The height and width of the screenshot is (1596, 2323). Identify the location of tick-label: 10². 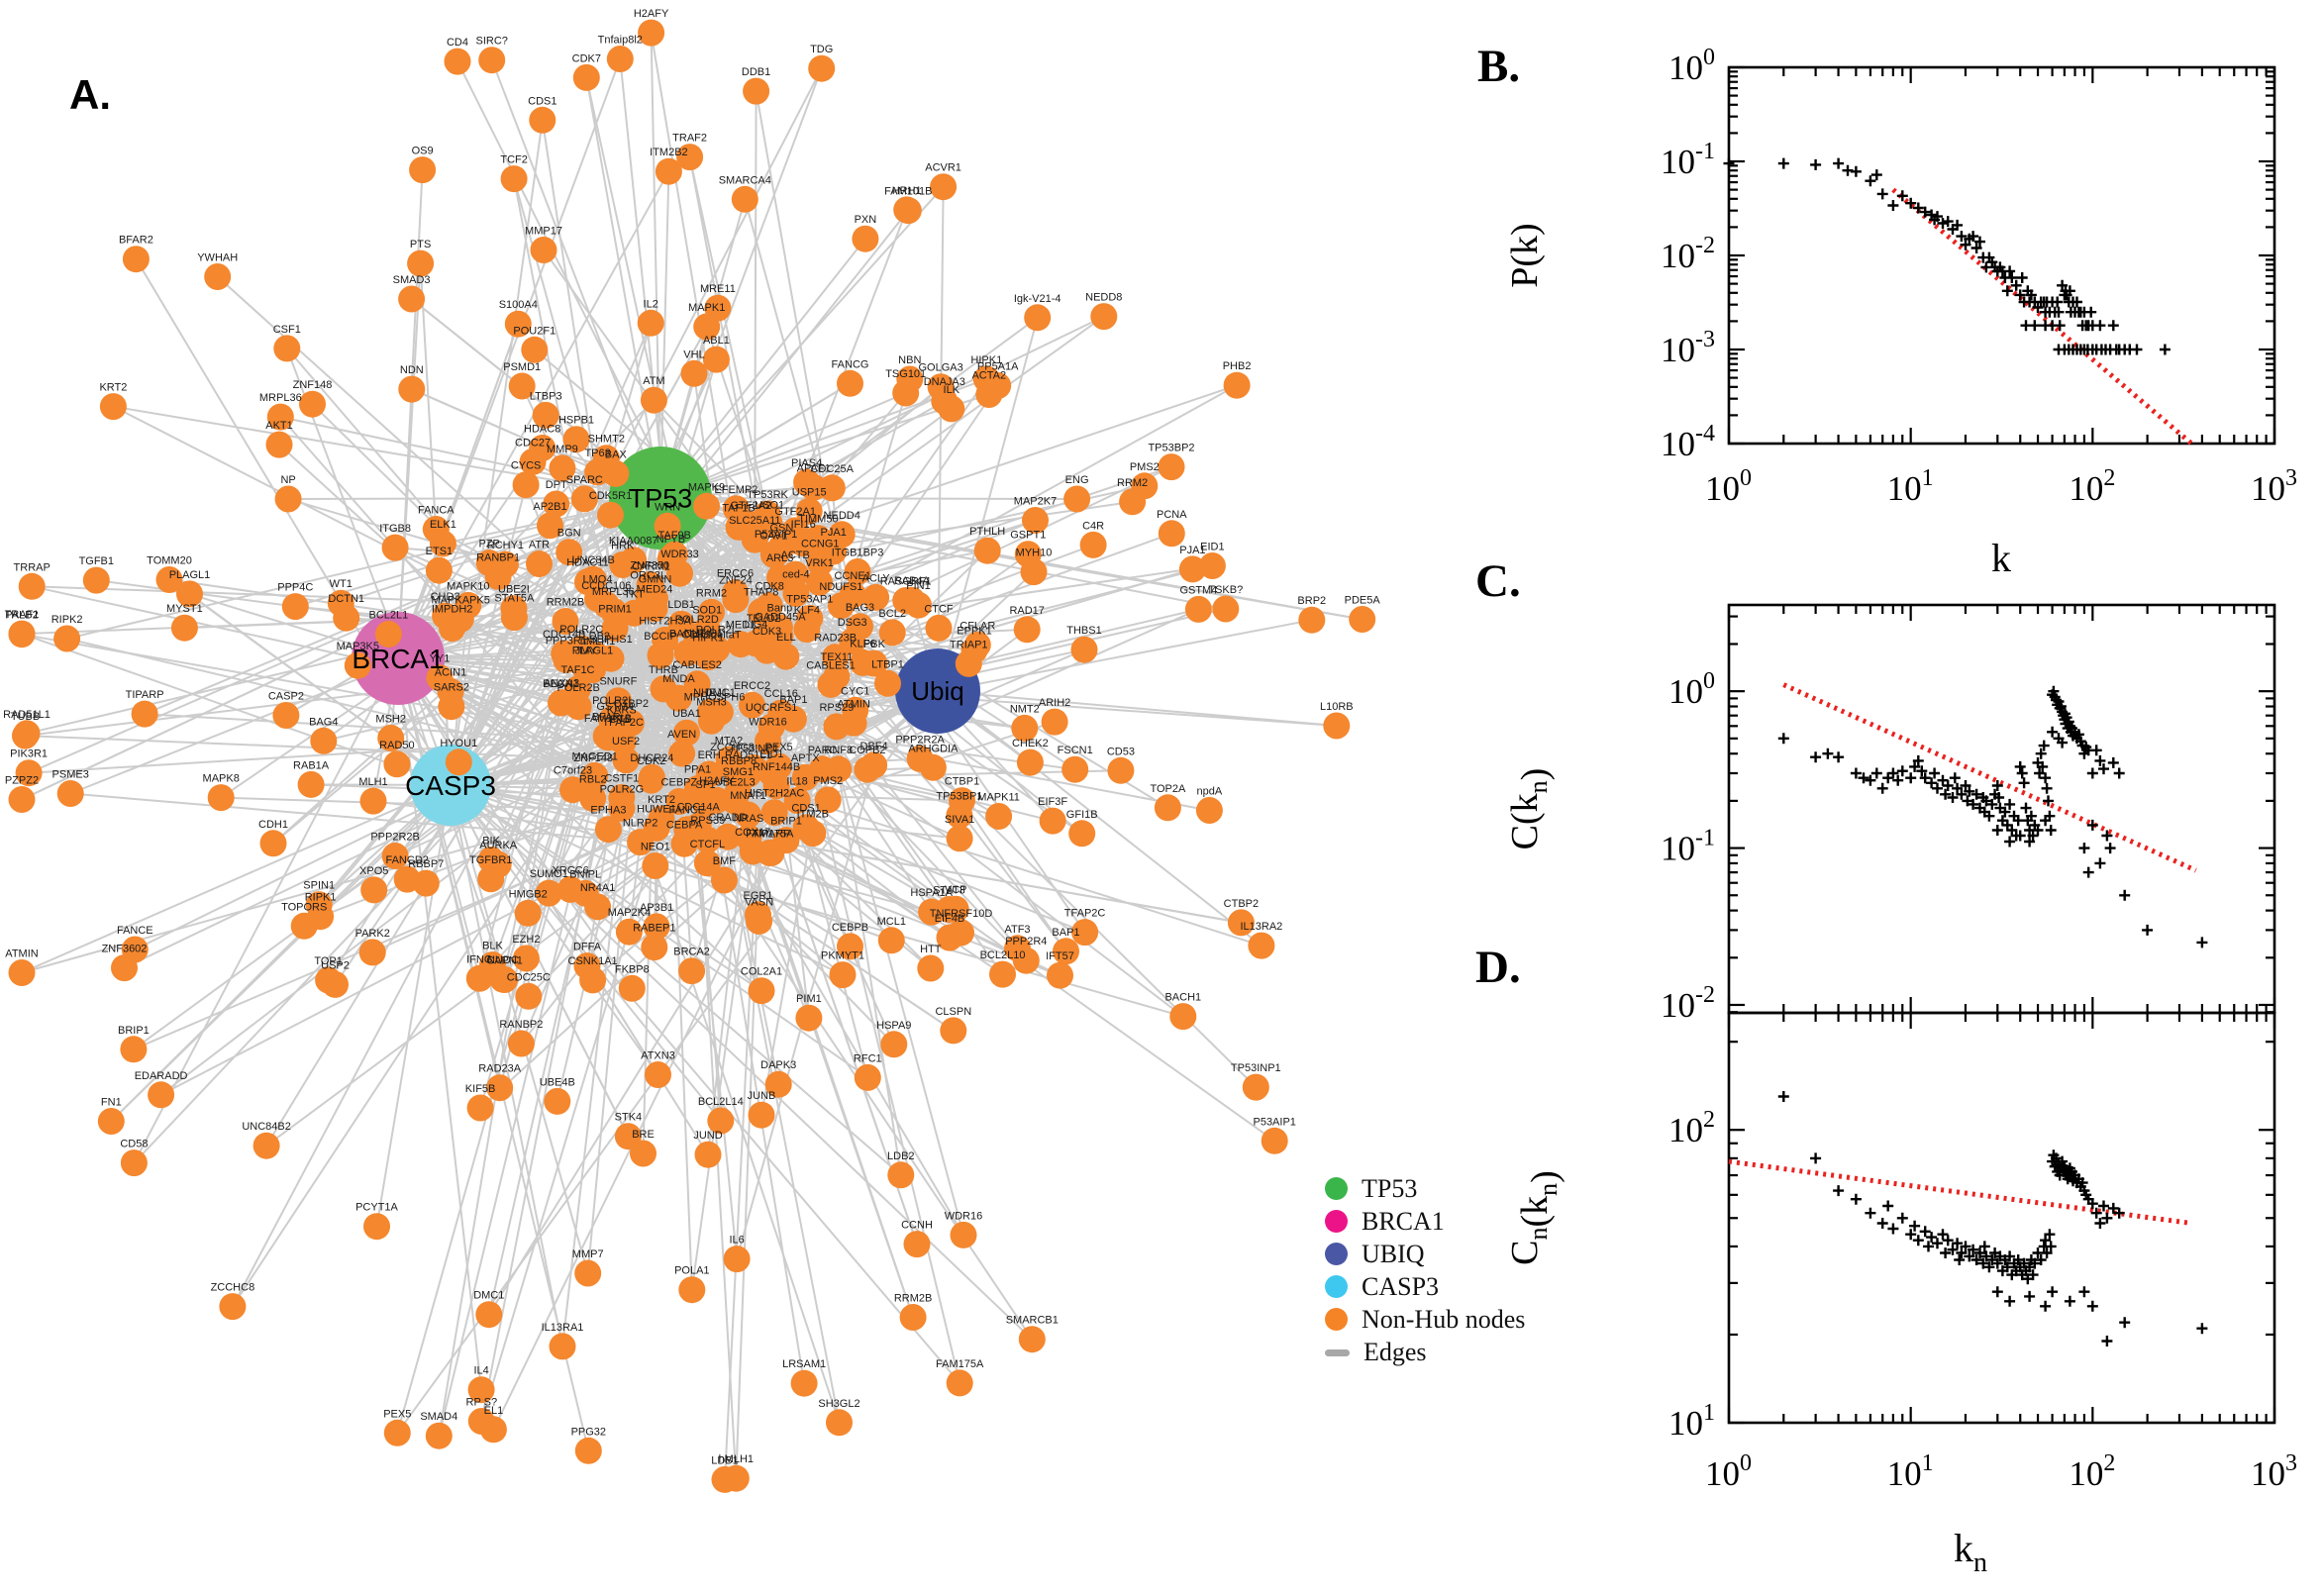
(1692, 1128).